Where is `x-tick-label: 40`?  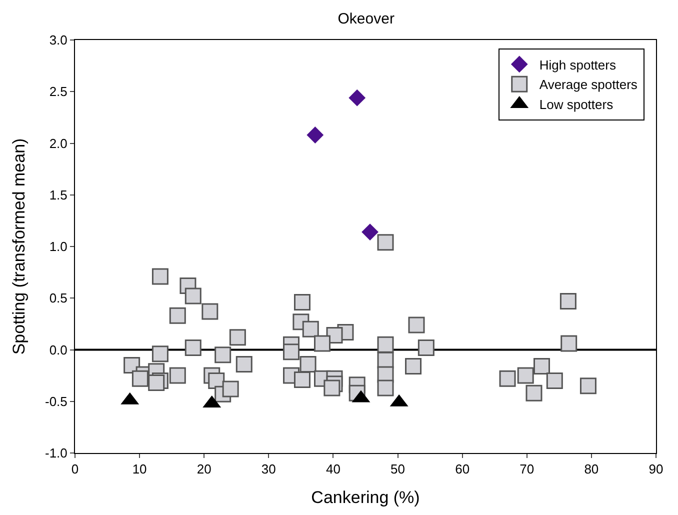
x-tick-label: 40 is located at coordinates (333, 469).